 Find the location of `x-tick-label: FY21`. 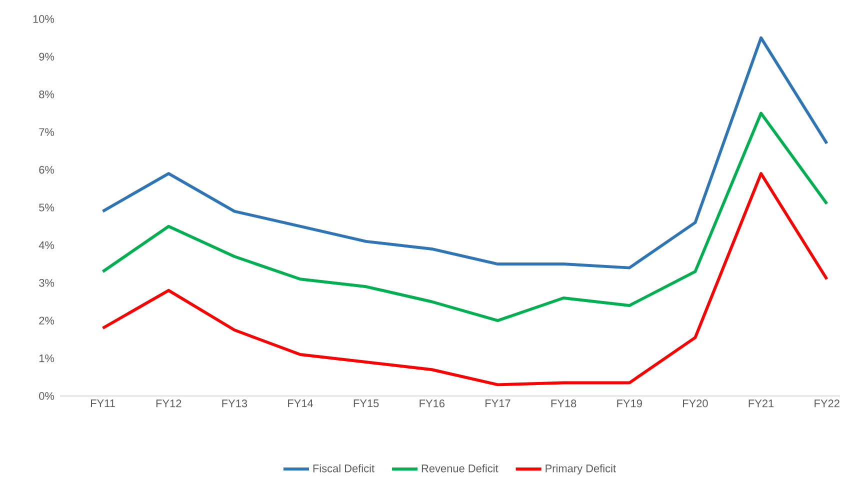

x-tick-label: FY21 is located at coordinates (761, 404).